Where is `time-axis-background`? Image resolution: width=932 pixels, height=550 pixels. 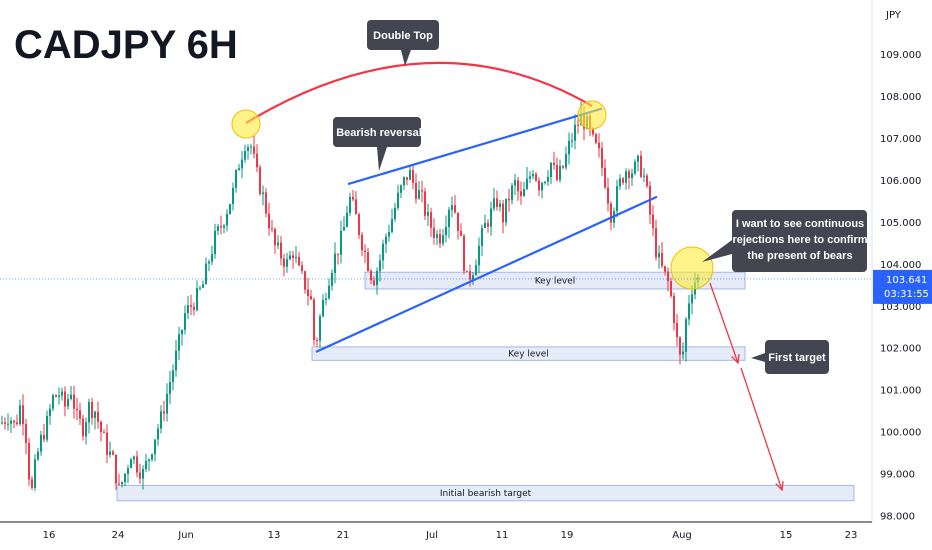
time-axis-background is located at coordinates (466, 536).